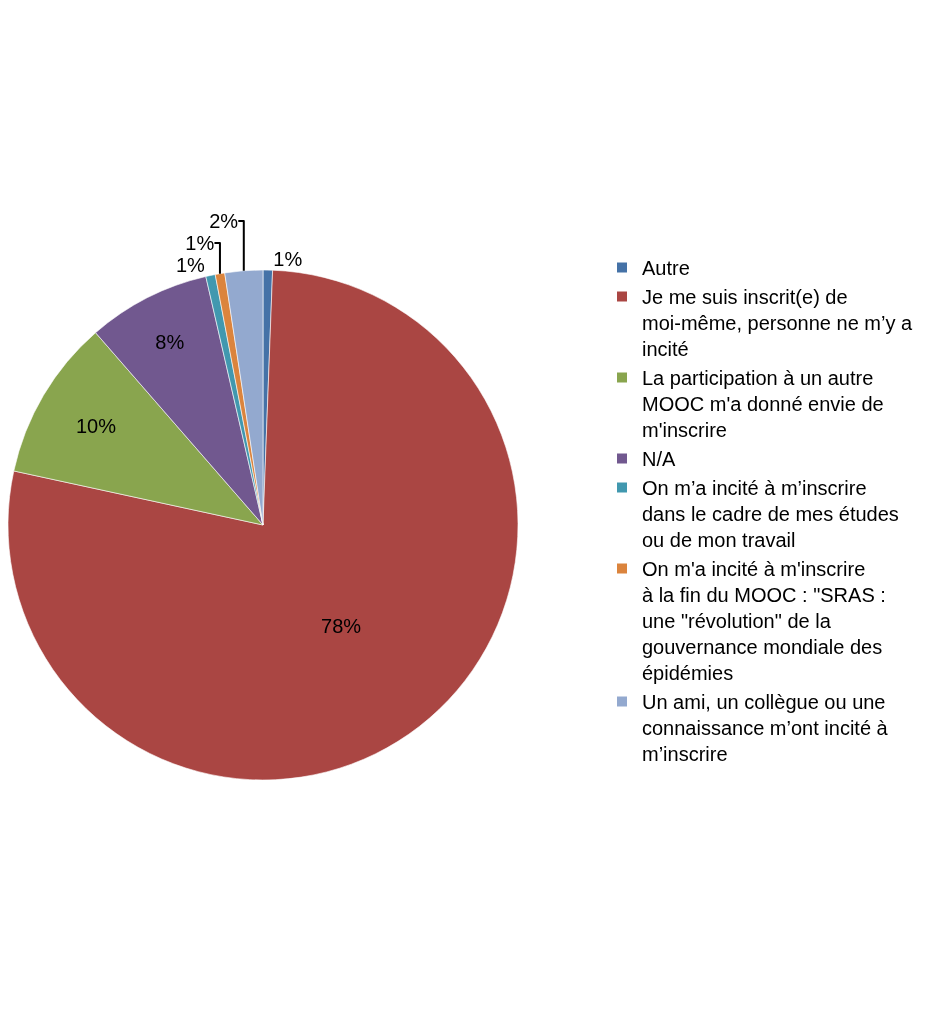 This screenshot has width=947, height=1021. Describe the element at coordinates (763, 404) in the screenshot. I see `legend-label: La participation à un autre MOOC m'a donné envie de m'inscrire` at that location.